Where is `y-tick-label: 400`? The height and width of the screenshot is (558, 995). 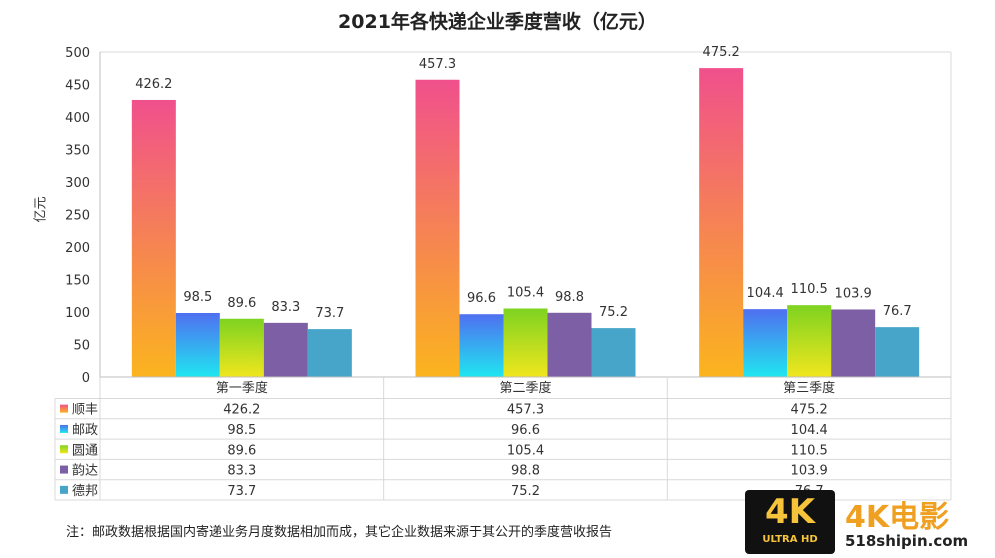
y-tick-label: 400 is located at coordinates (77, 118).